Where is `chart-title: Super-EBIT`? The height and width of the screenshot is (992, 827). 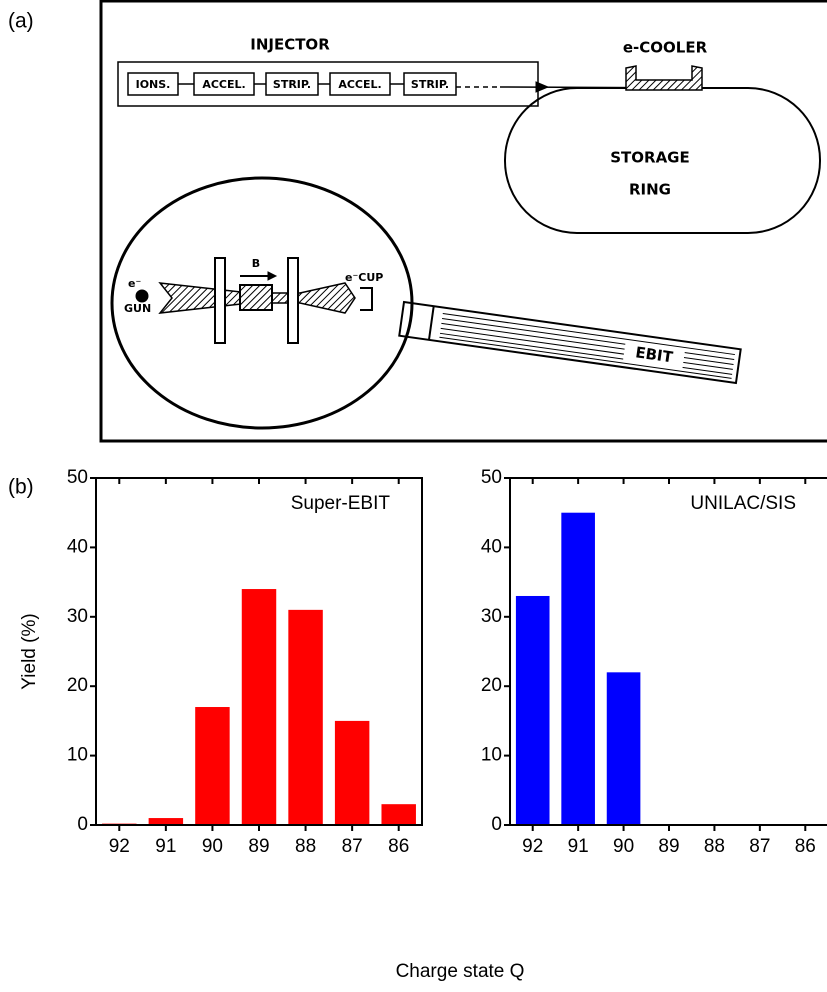 chart-title: Super-EBIT is located at coordinates (341, 503).